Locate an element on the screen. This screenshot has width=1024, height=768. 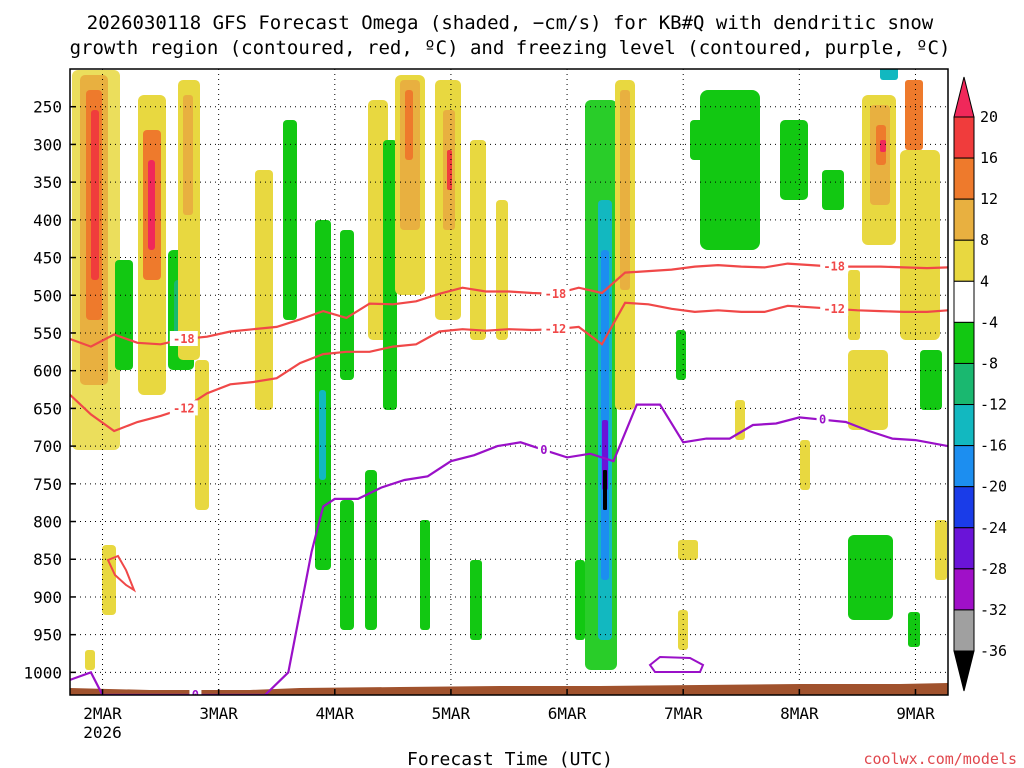
closed-contour-purple is located at coordinates (676, 664).